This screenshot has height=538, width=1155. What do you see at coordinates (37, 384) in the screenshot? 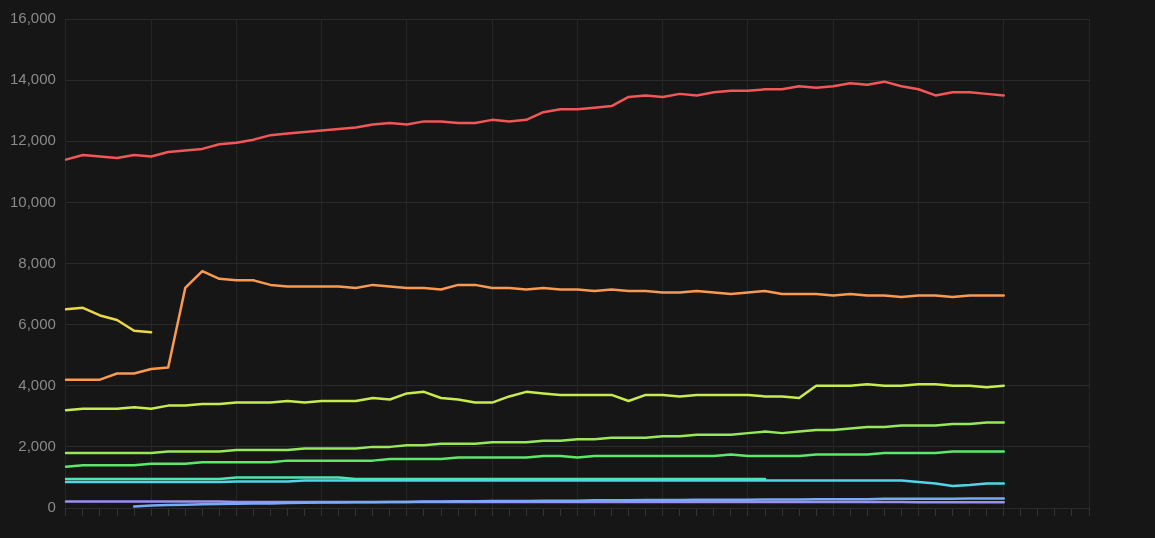
I see `y-tick-label: 4,000` at bounding box center [37, 384].